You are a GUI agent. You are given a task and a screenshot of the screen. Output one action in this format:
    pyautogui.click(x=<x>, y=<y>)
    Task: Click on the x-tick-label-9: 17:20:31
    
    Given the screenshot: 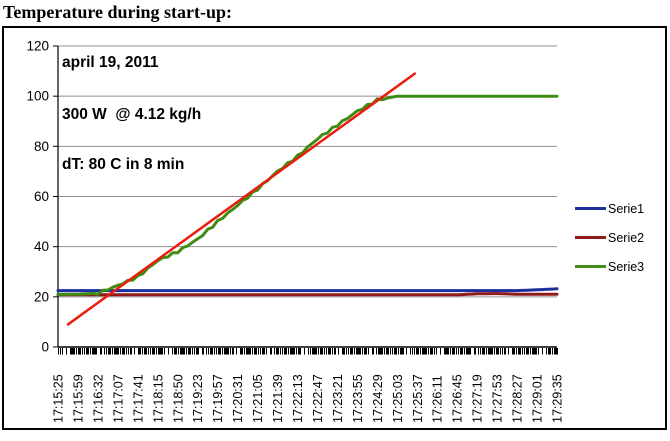 What is the action you would take?
    pyautogui.click(x=238, y=398)
    